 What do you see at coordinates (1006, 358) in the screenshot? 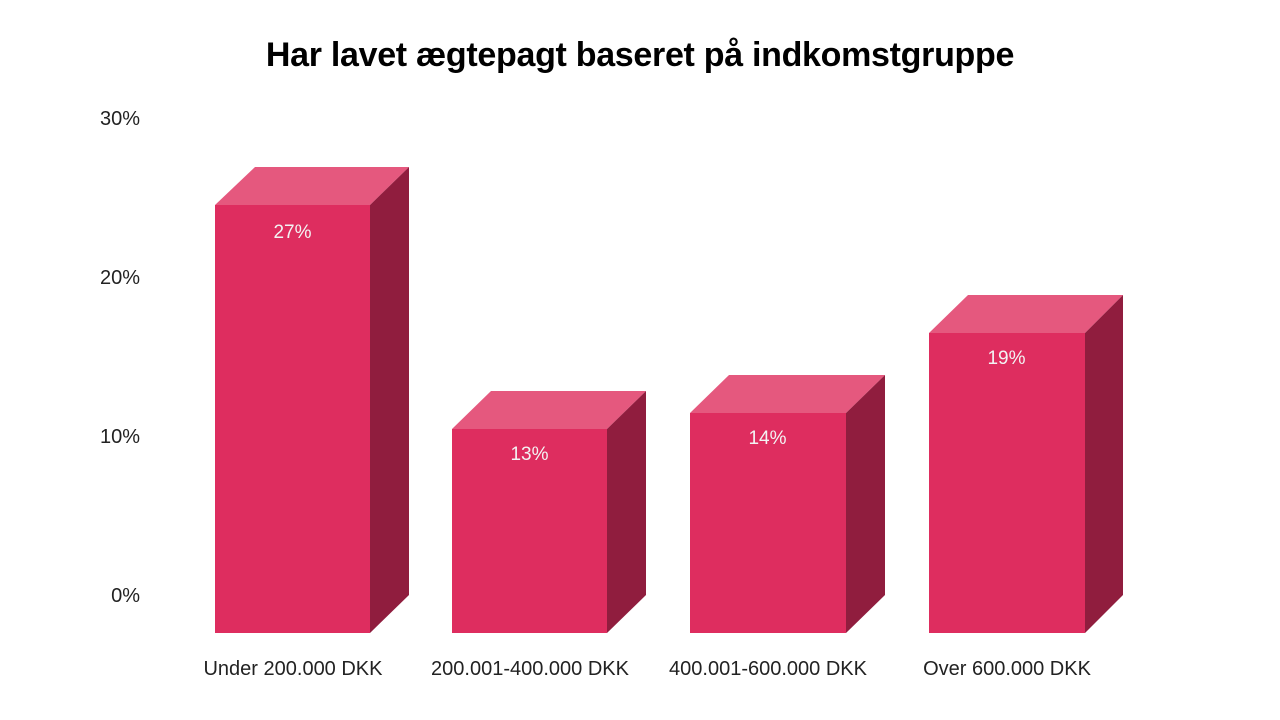
I see `value-label-bar-4: 19%` at bounding box center [1006, 358].